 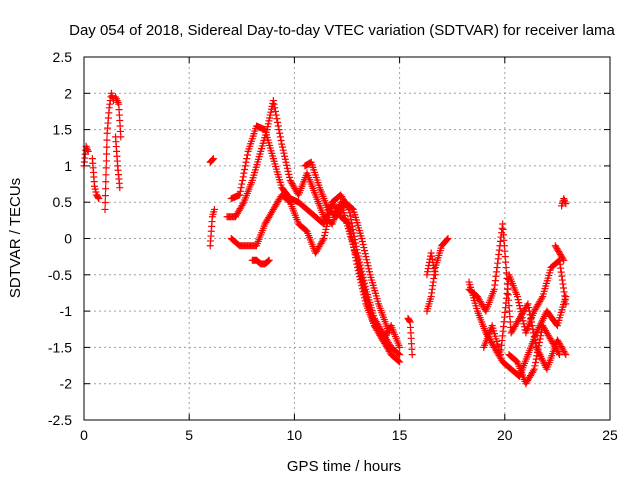 What do you see at coordinates (118, 162) in the screenshot?
I see `series-sat-d` at bounding box center [118, 162].